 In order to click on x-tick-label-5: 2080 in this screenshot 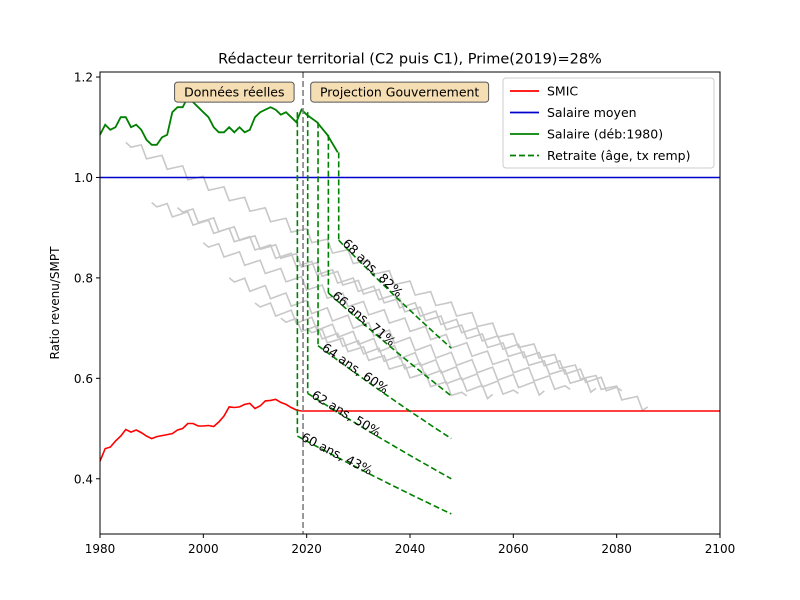, I will do `click(616, 549)`.